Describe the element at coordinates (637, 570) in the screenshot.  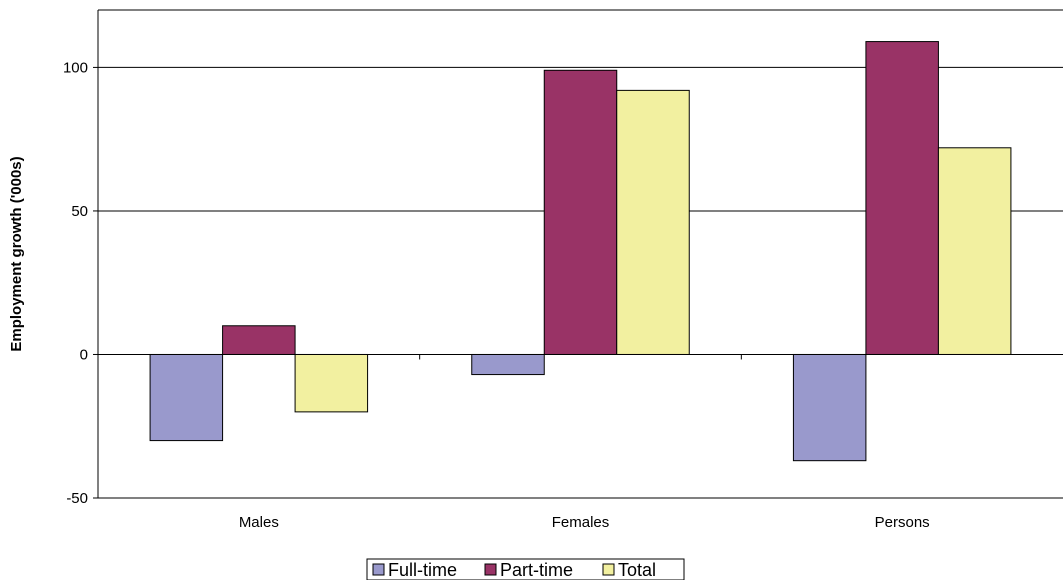
I see `legend-label-total: Total` at that location.